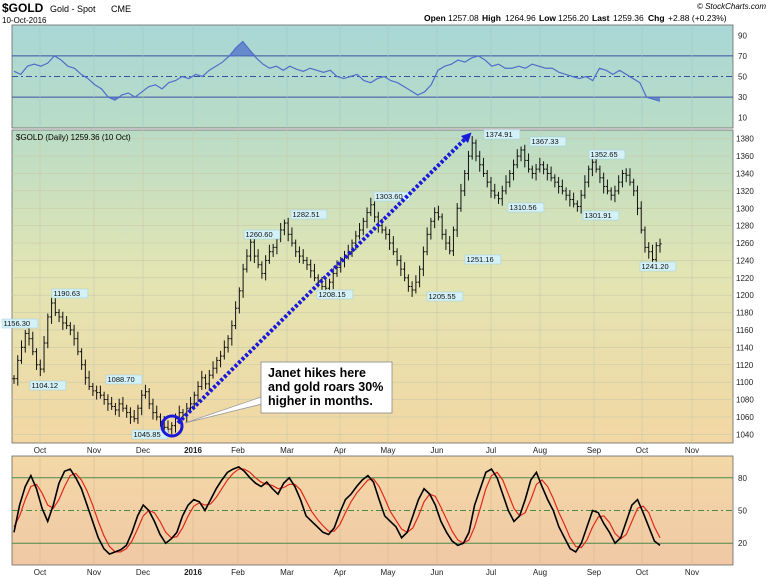  What do you see at coordinates (601, 18) in the screenshot?
I see `last-label: Last` at bounding box center [601, 18].